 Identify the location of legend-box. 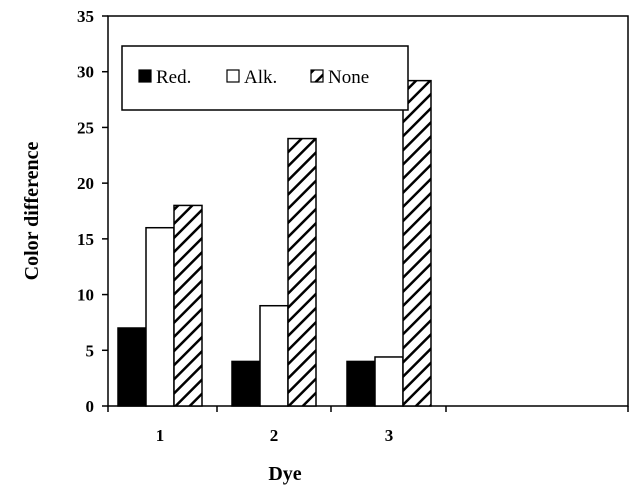
(265, 78).